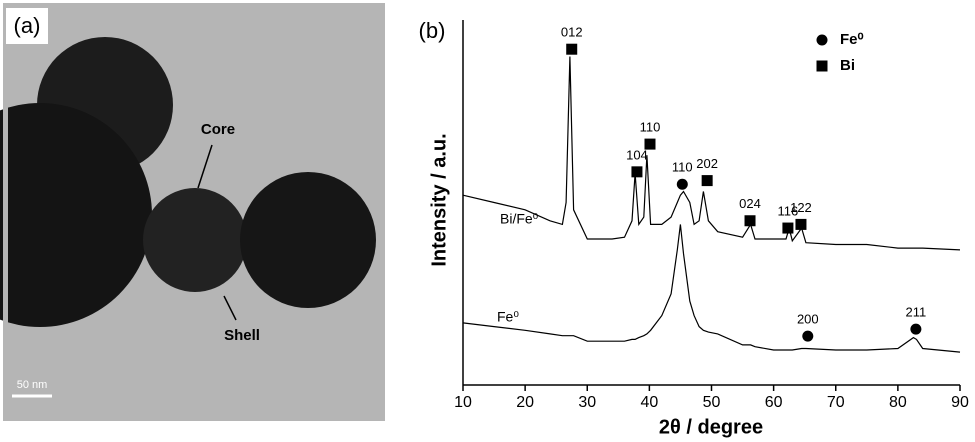 The width and height of the screenshot is (975, 442). I want to click on x-tick-label: 70, so click(836, 402).